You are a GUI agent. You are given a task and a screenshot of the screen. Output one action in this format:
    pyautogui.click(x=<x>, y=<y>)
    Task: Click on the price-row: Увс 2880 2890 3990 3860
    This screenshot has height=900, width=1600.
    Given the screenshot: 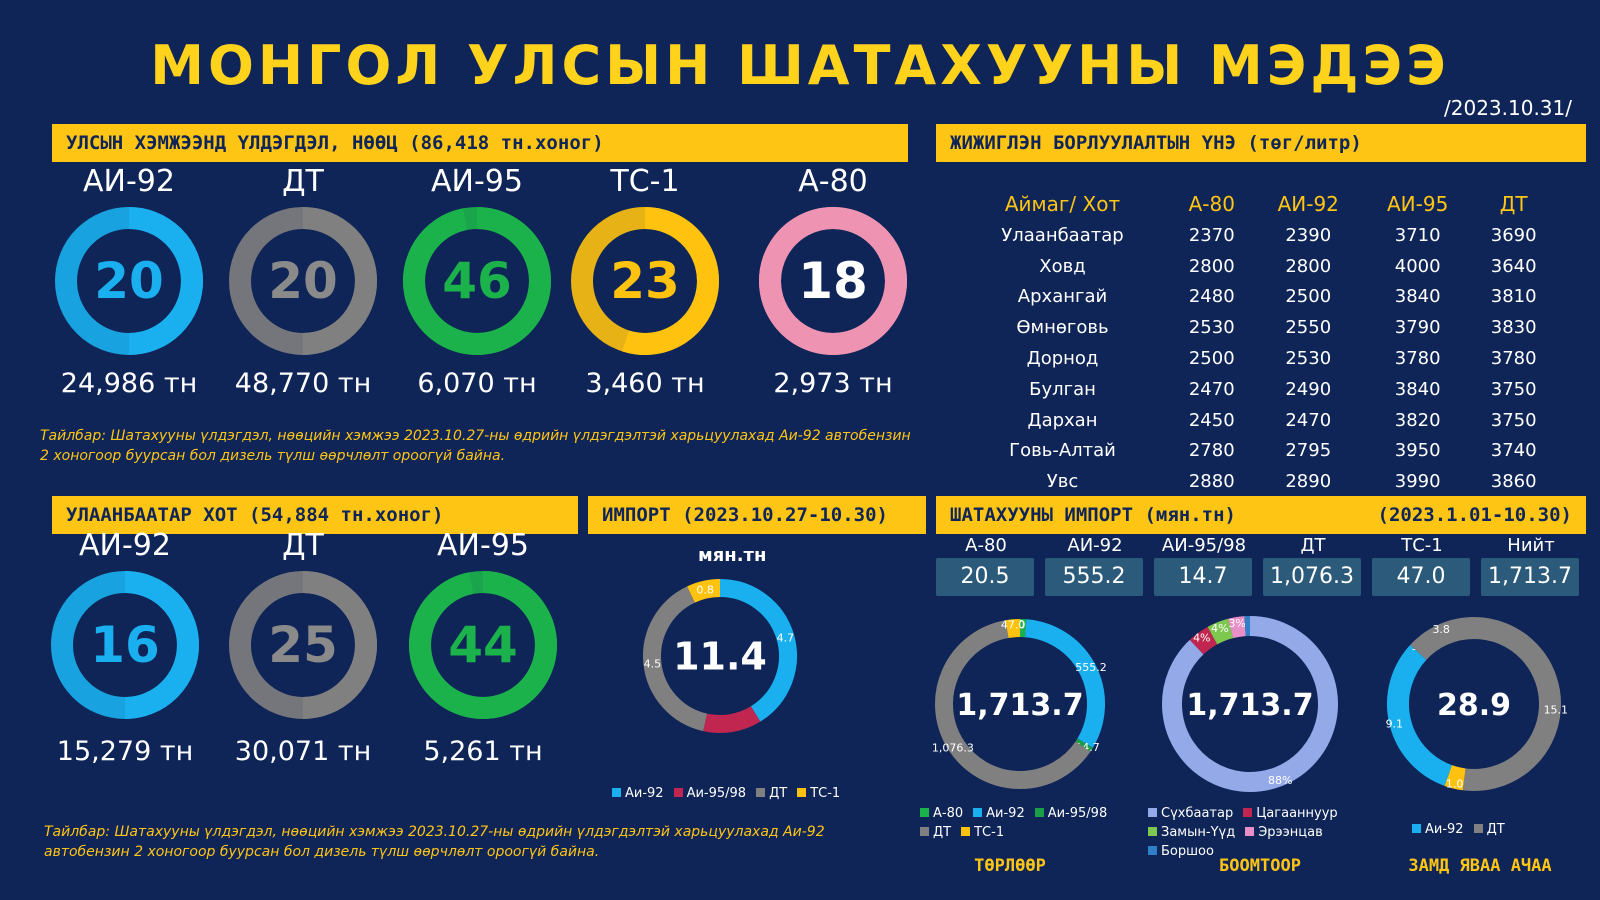 What is the action you would take?
    pyautogui.click(x=1255, y=481)
    